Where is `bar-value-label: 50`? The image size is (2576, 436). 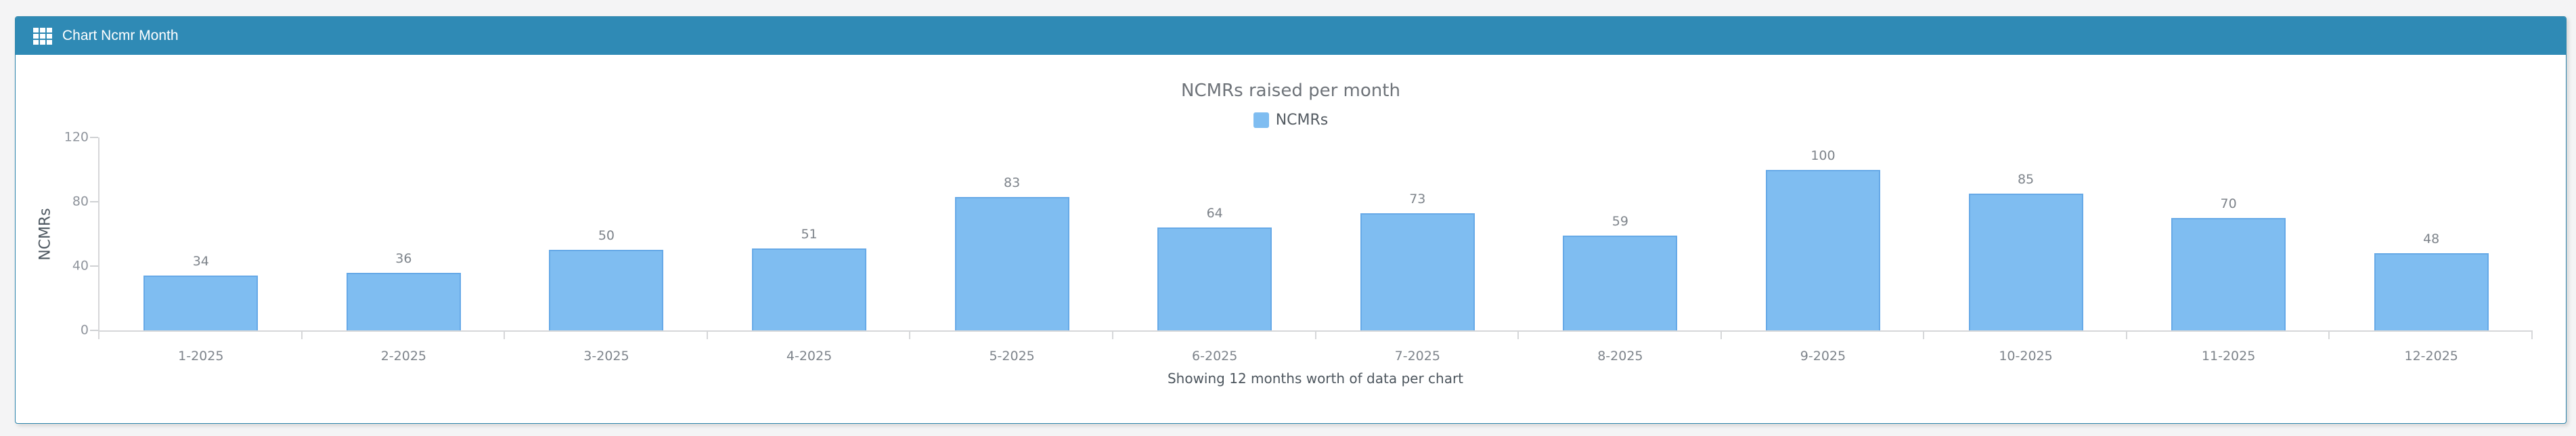 bar-value-label: 50 is located at coordinates (606, 236).